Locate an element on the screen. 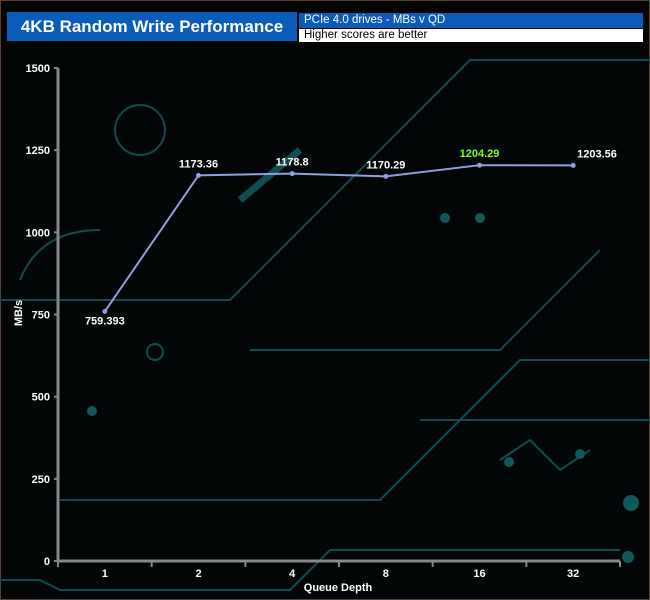 The width and height of the screenshot is (650, 600). data-label: 1173.36 is located at coordinates (198, 164).